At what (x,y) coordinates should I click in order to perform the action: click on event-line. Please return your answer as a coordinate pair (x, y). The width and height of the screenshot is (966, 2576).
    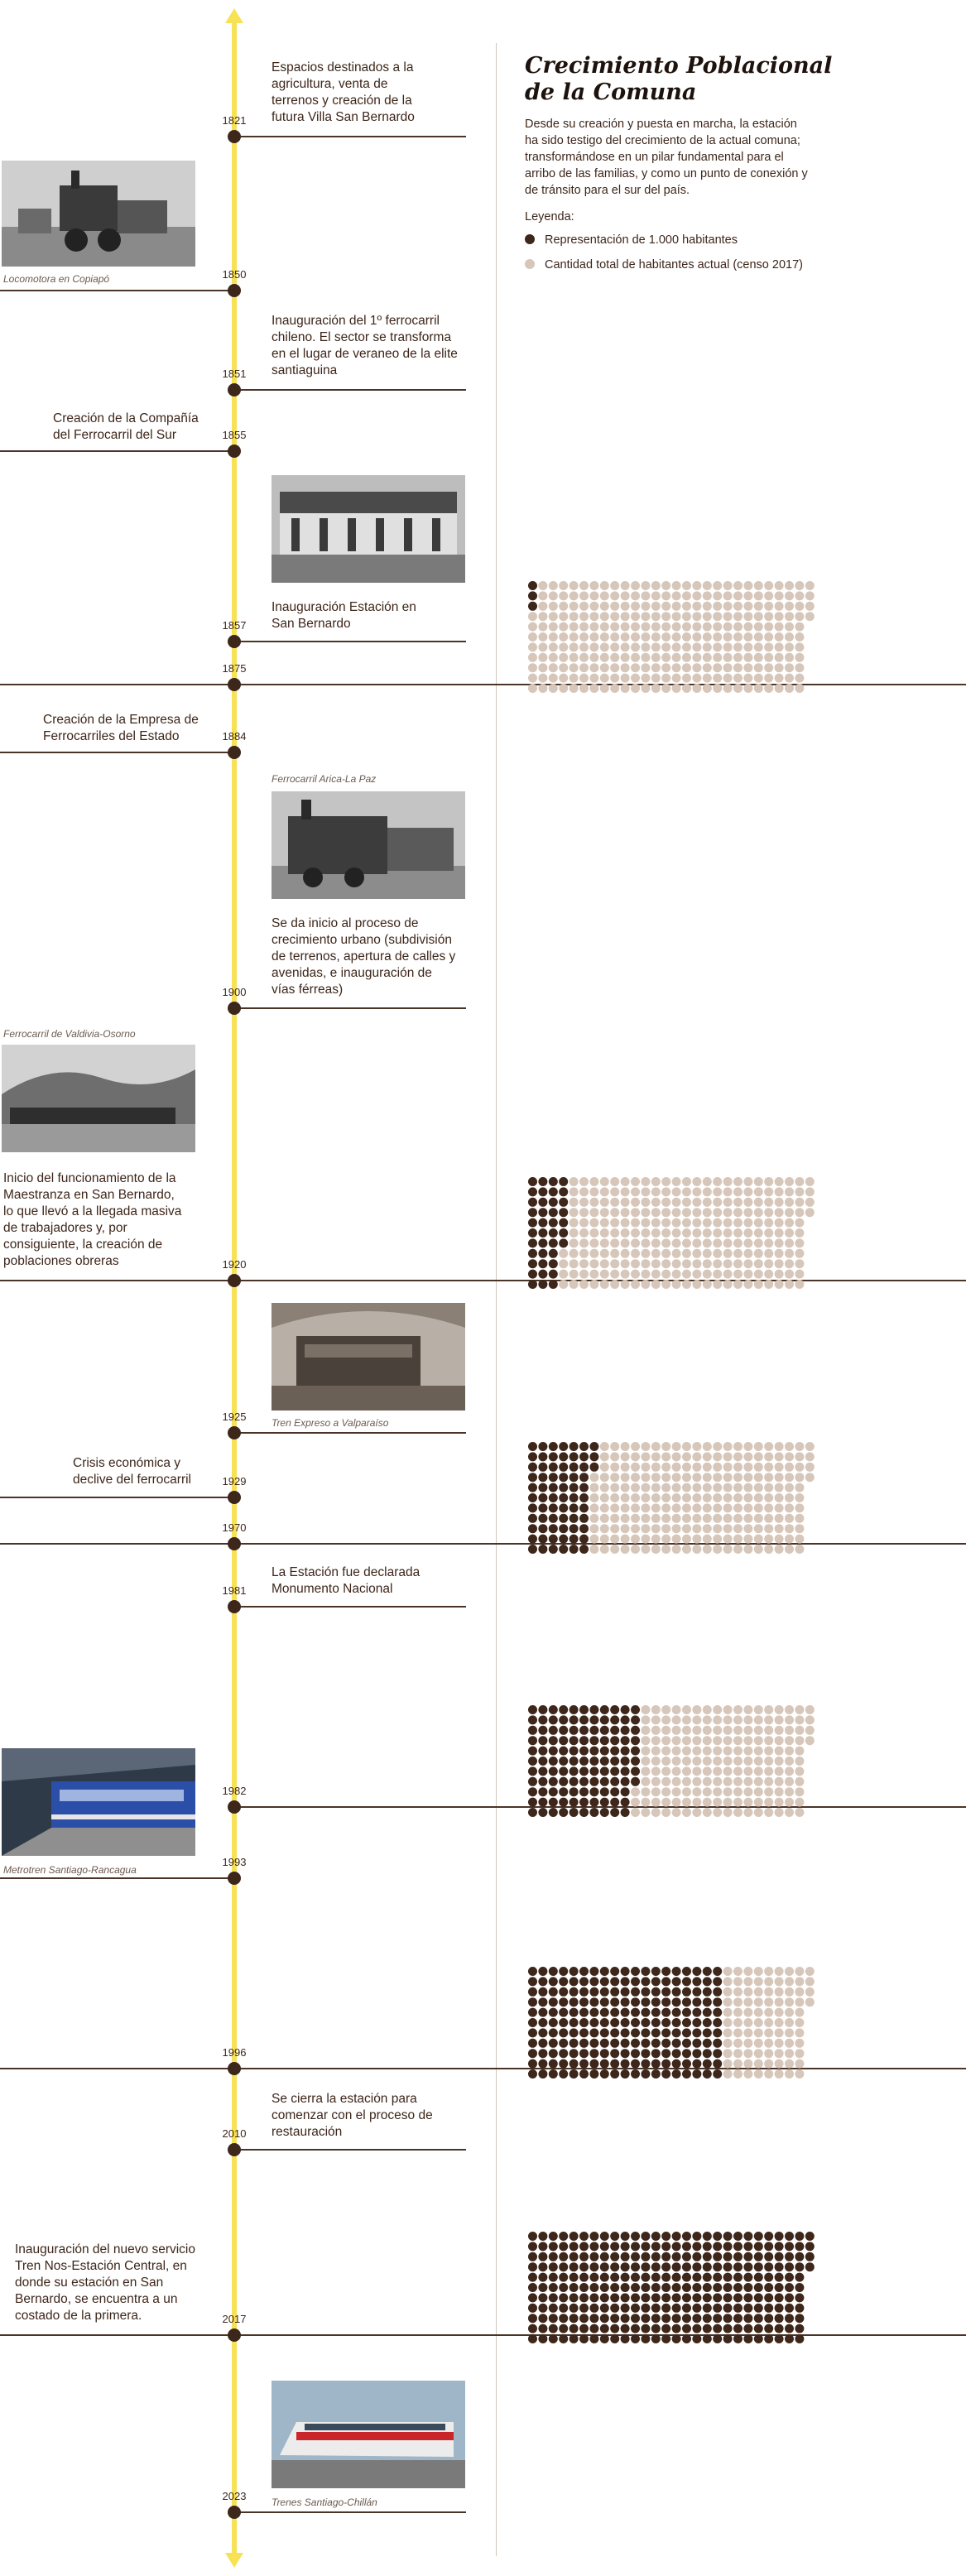
    Looking at the image, I should click on (350, 136).